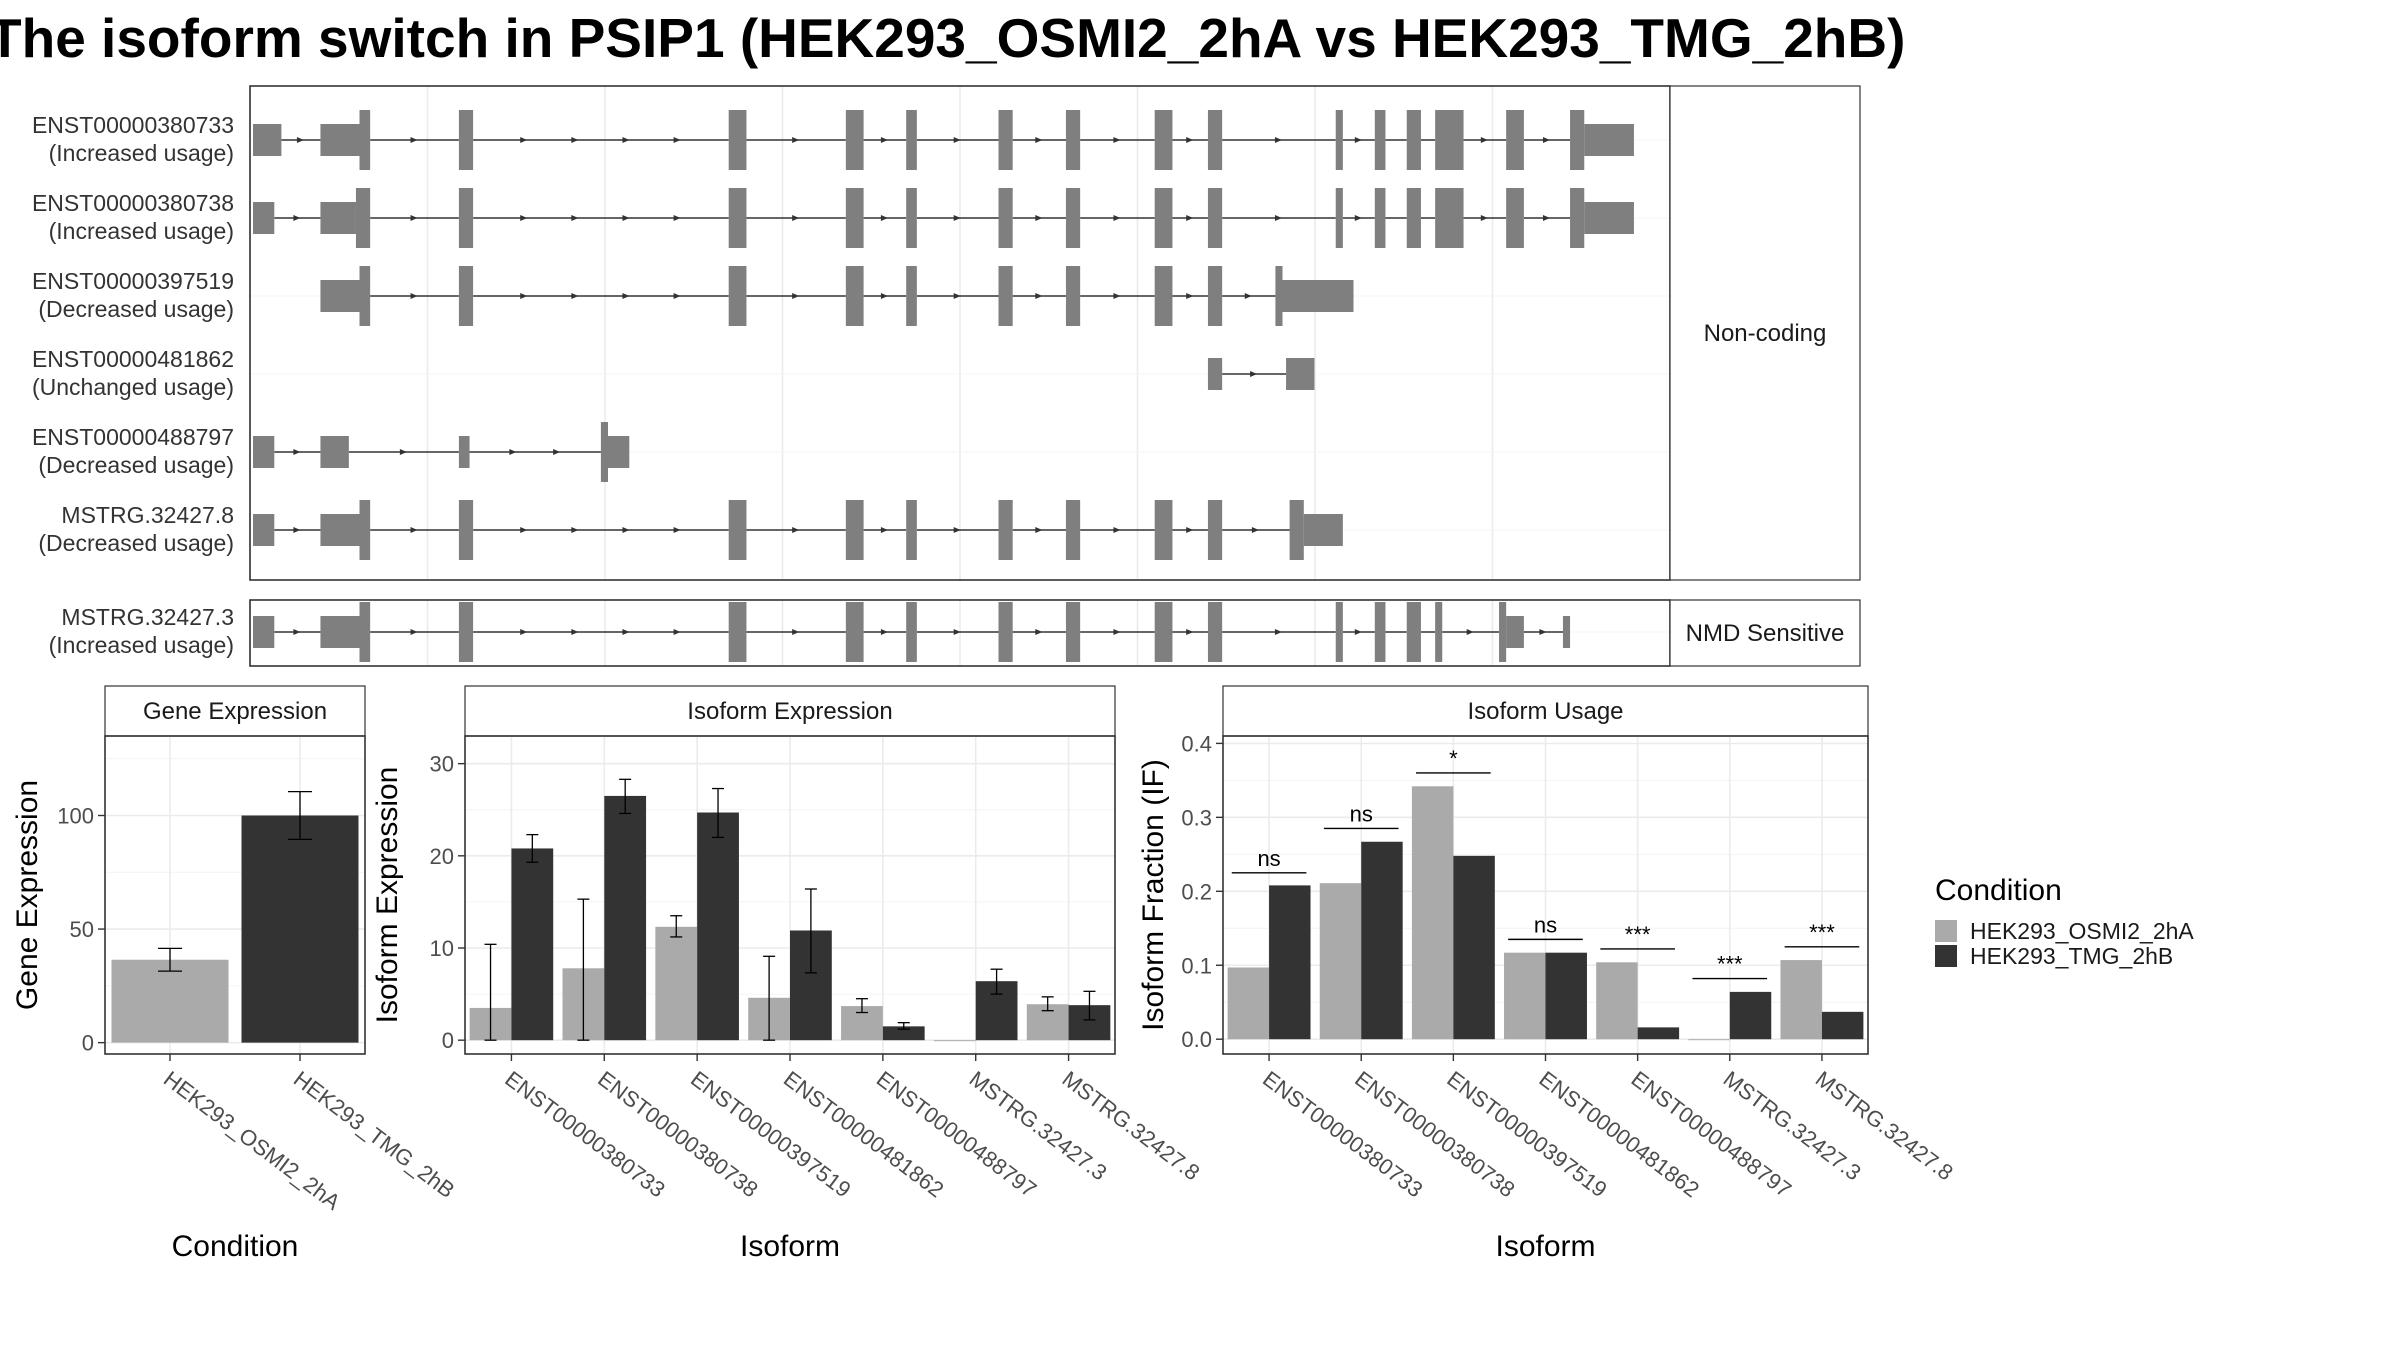 This screenshot has height=1350, width=2400. Describe the element at coordinates (1196, 965) in the screenshot. I see `y-tick-label: 0.1` at that location.